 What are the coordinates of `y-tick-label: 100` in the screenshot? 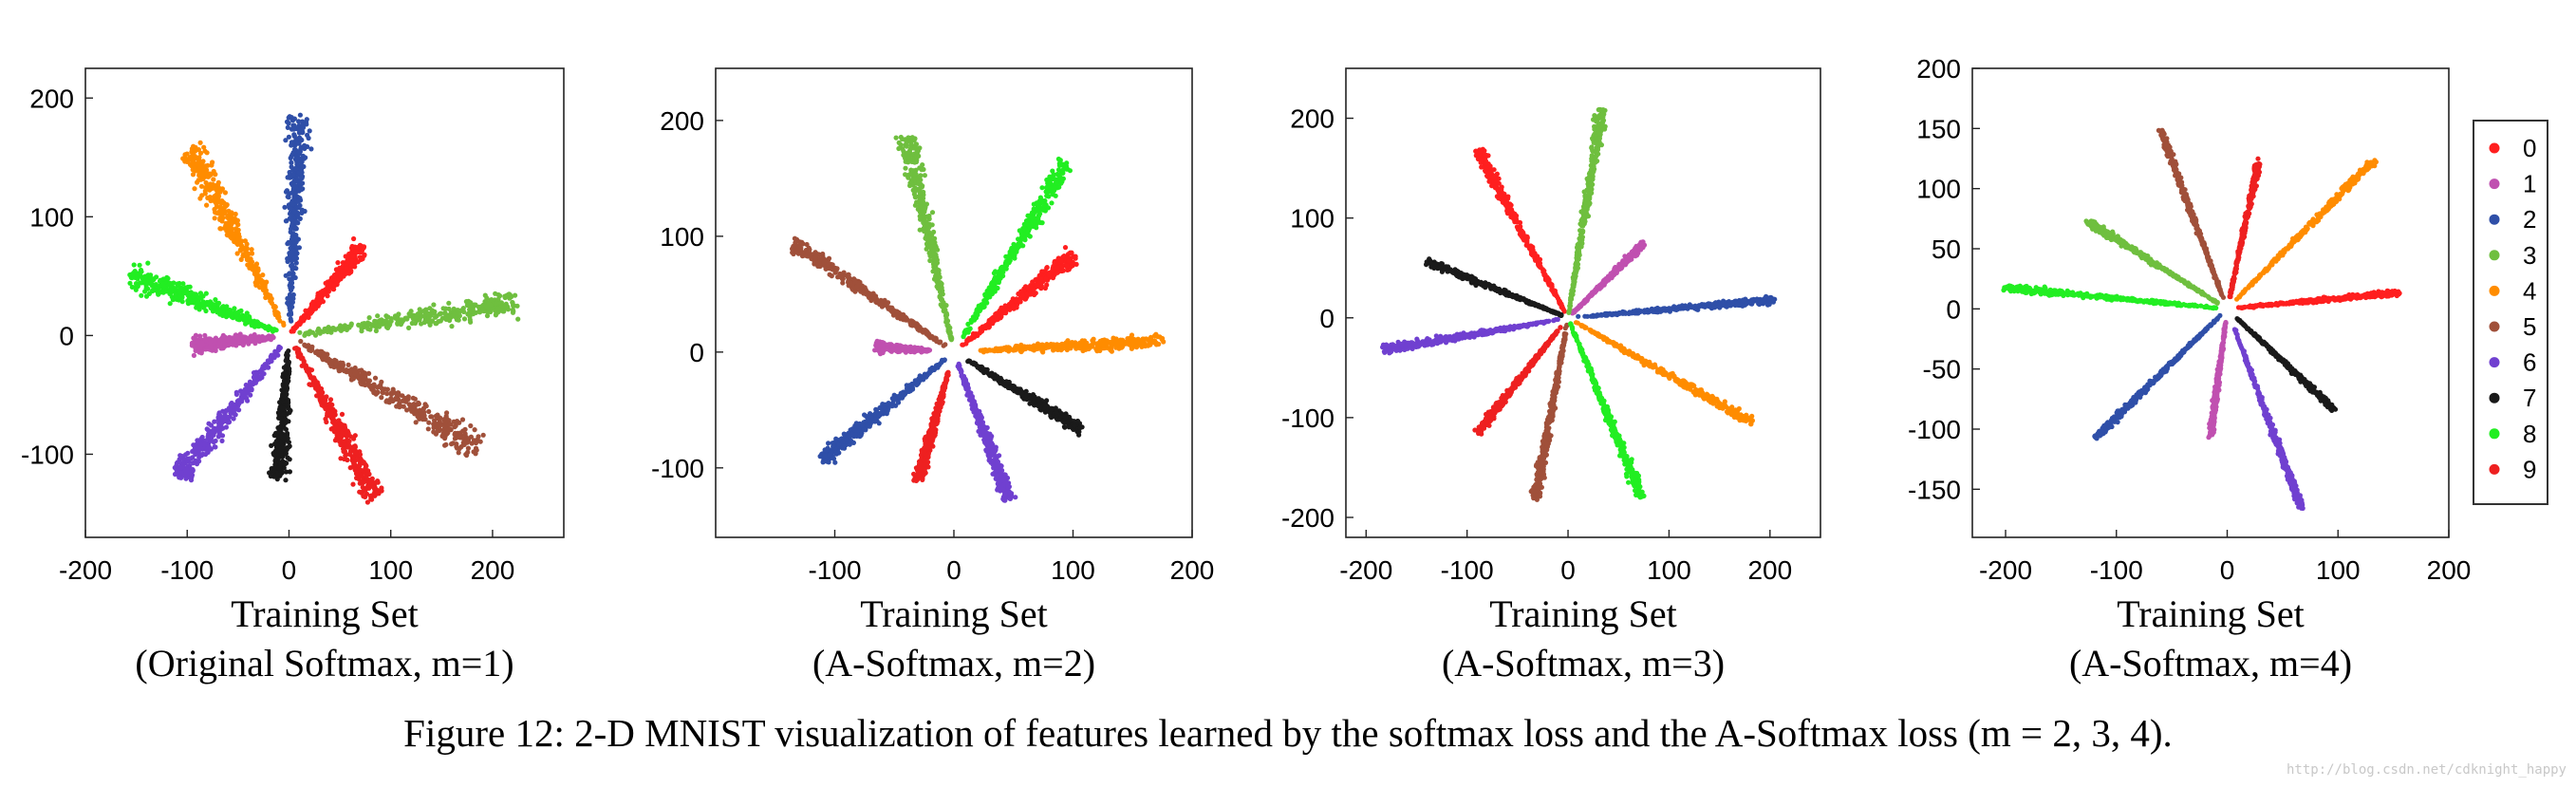 It's located at (52, 217).